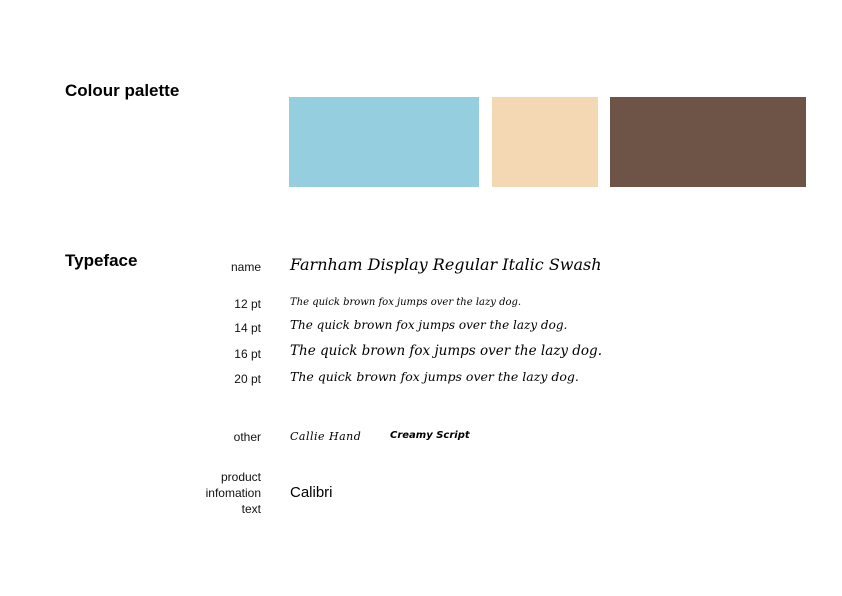 The width and height of the screenshot is (842, 596). Describe the element at coordinates (545, 142) in the screenshot. I see `swatch-peach` at that location.